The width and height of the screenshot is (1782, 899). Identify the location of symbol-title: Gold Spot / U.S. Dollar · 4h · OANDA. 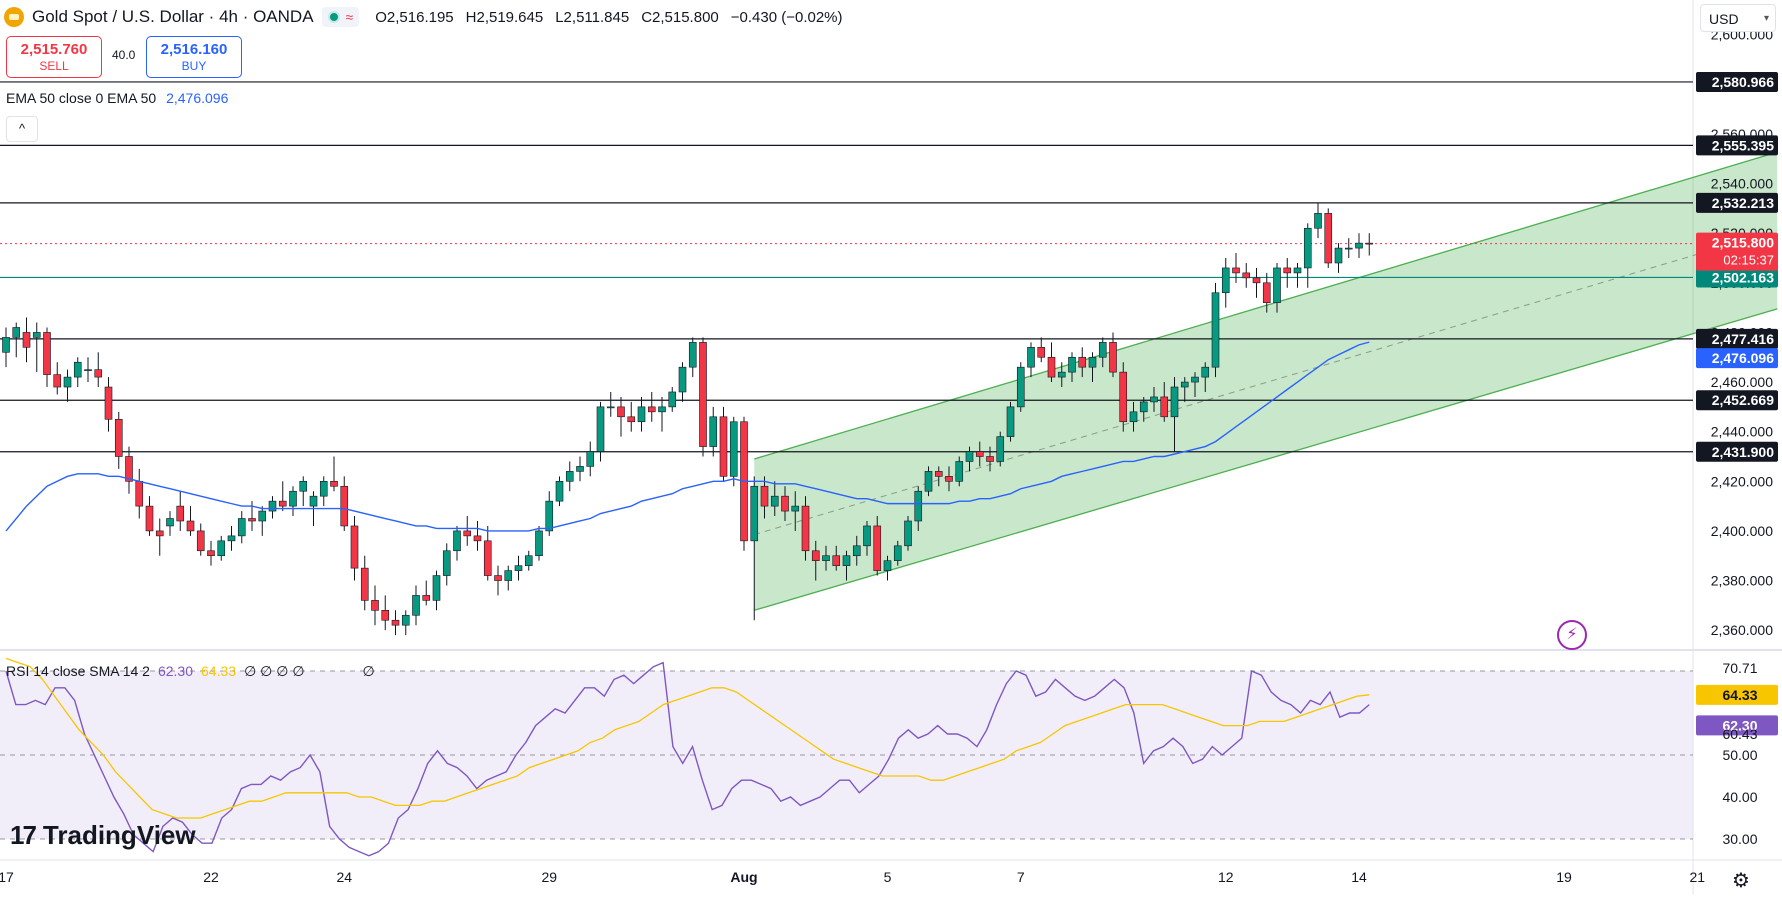
(173, 16).